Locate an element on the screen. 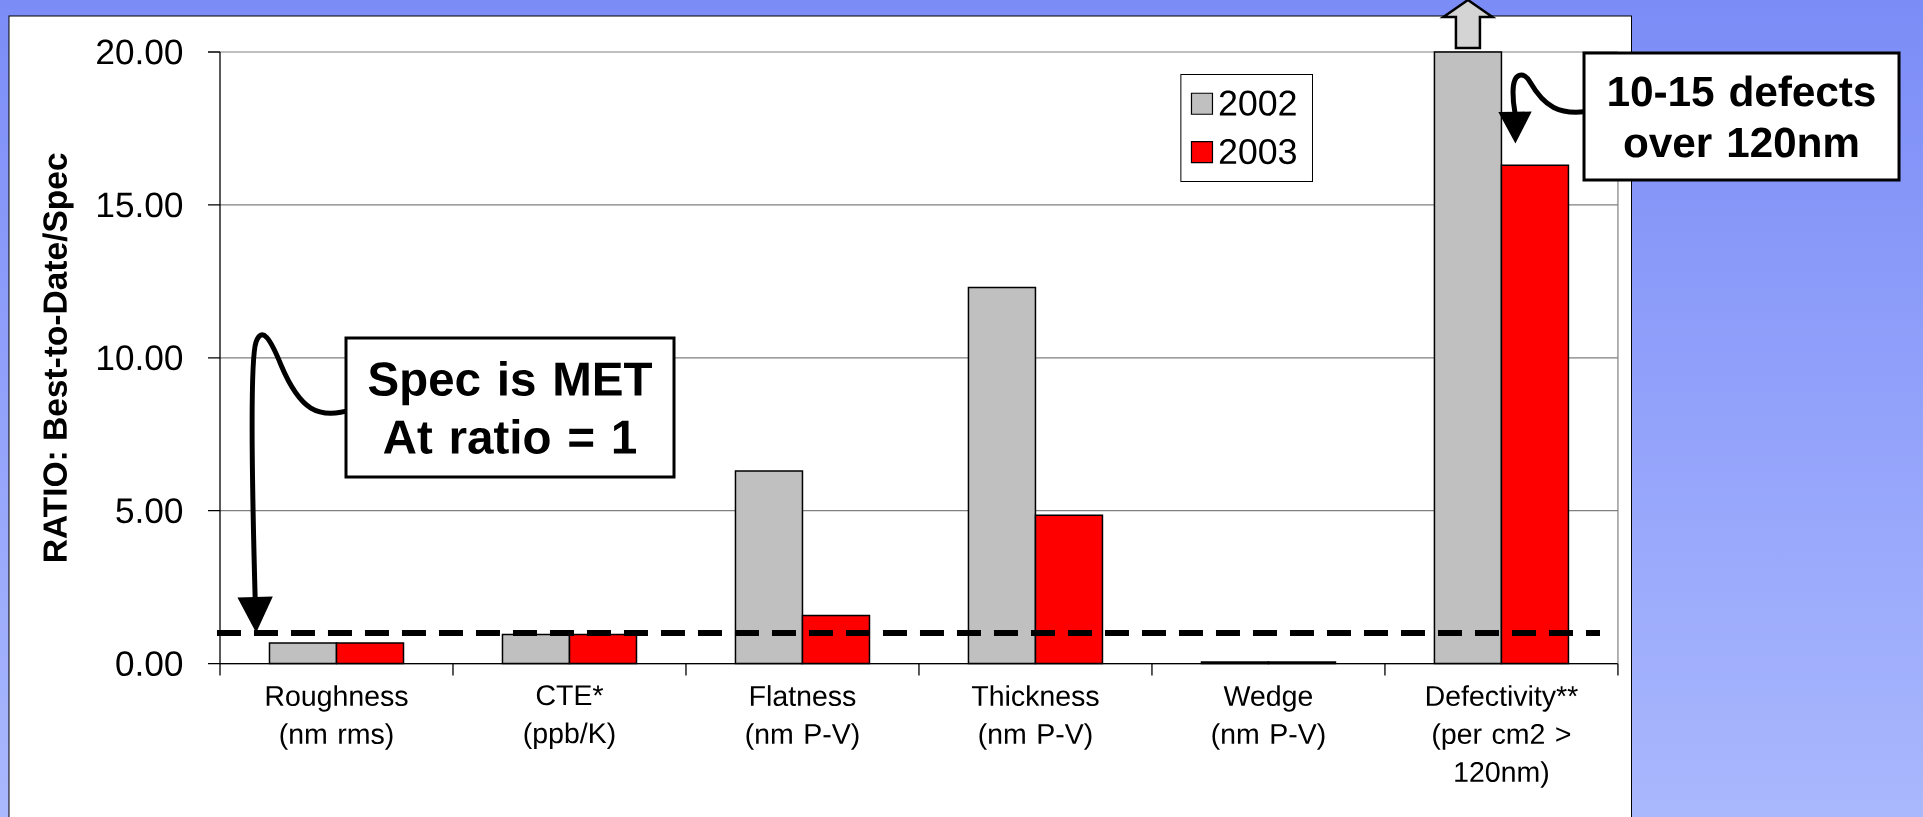 This screenshot has height=817, width=1923. x-tick-label: Defectivity** (per cm2 > 120nm) is located at coordinates (1502, 736).